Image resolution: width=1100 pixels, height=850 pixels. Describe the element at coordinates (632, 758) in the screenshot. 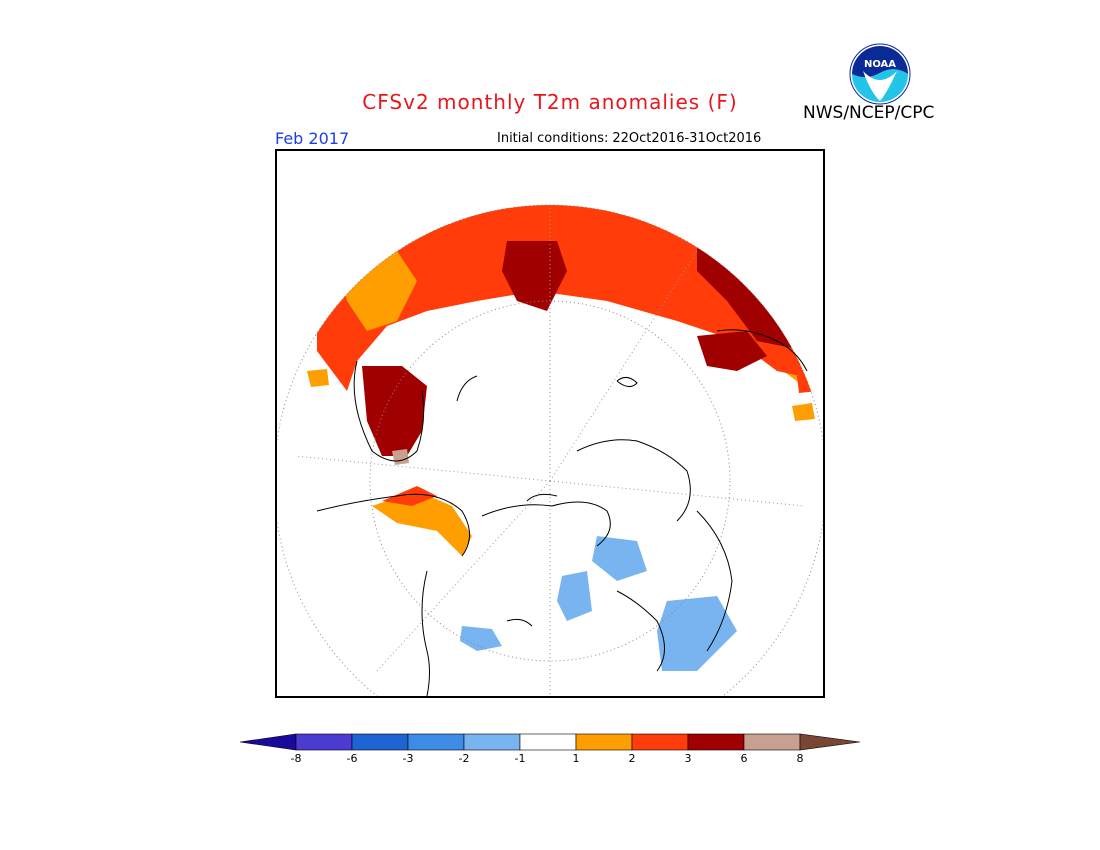

I see `colorbar-tick: 2` at that location.